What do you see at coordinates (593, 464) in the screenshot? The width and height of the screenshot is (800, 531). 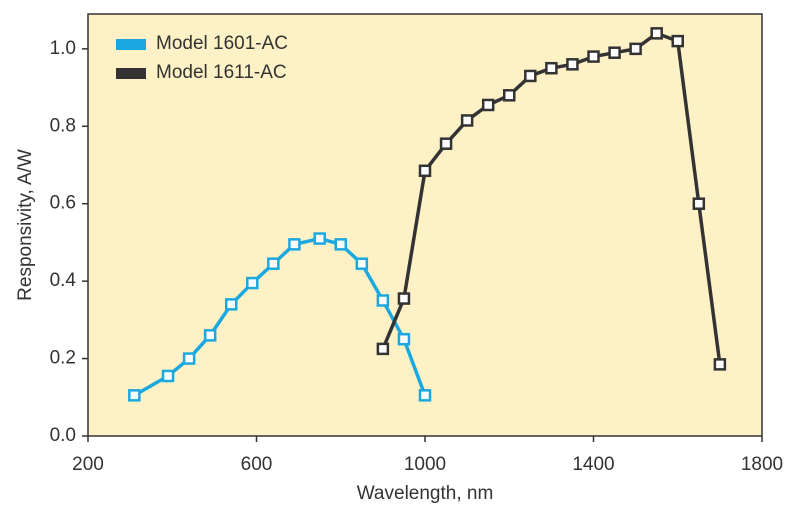 I see `x-tick-label: 1400` at bounding box center [593, 464].